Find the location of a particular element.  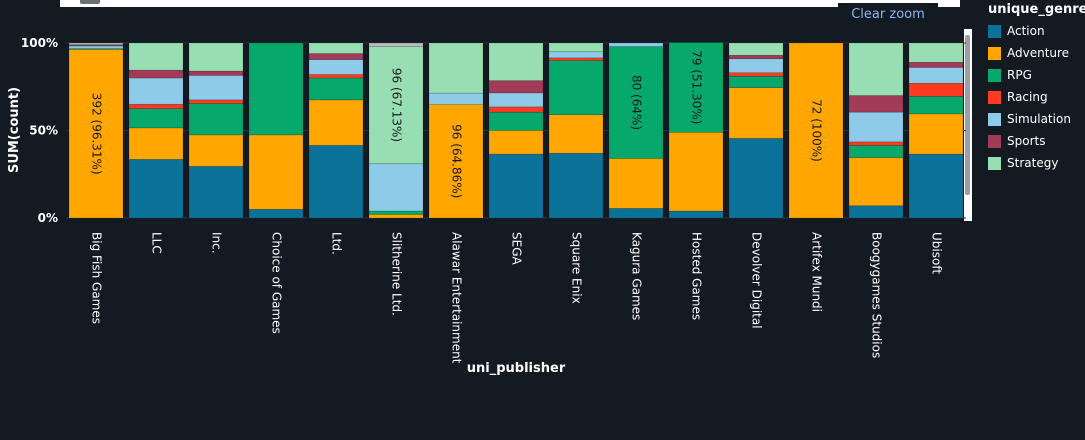

legend-item-racing: Racing is located at coordinates (1034, 97).